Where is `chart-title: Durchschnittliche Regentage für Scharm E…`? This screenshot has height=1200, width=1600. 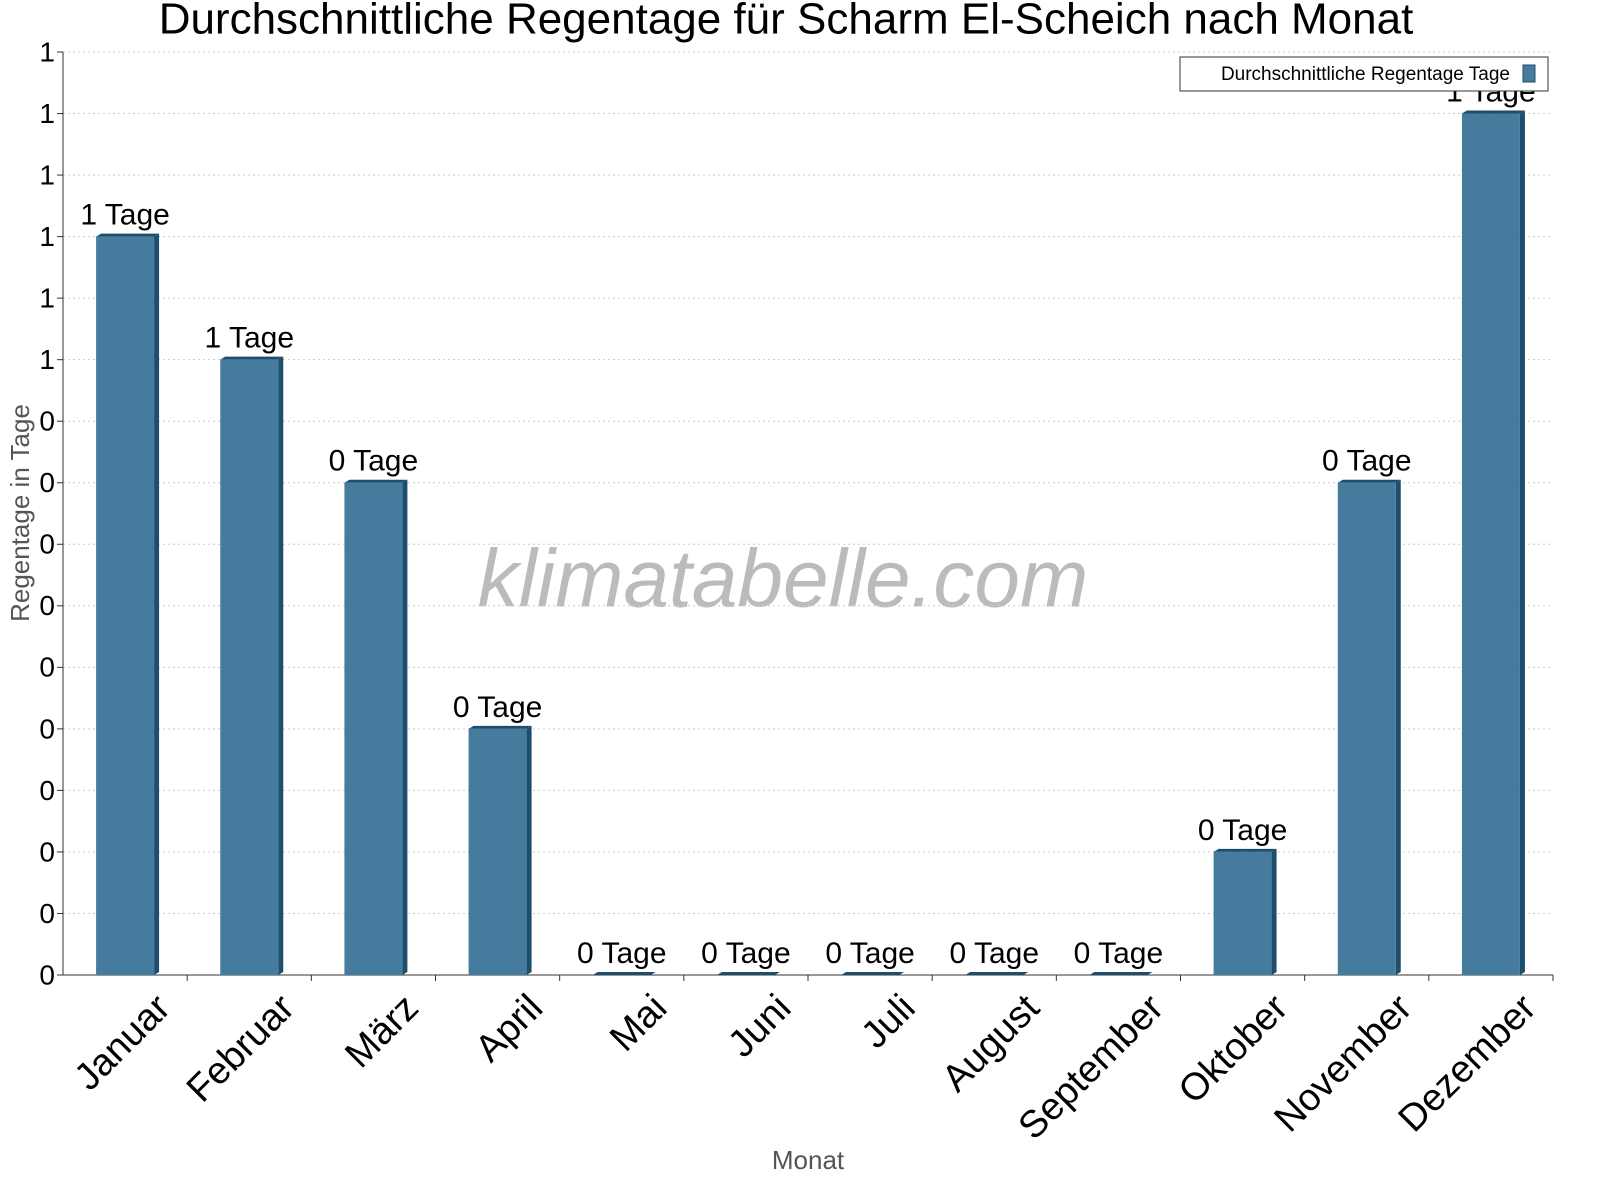 chart-title: Durchschnittliche Regentage für Scharm E… is located at coordinates (786, 22).